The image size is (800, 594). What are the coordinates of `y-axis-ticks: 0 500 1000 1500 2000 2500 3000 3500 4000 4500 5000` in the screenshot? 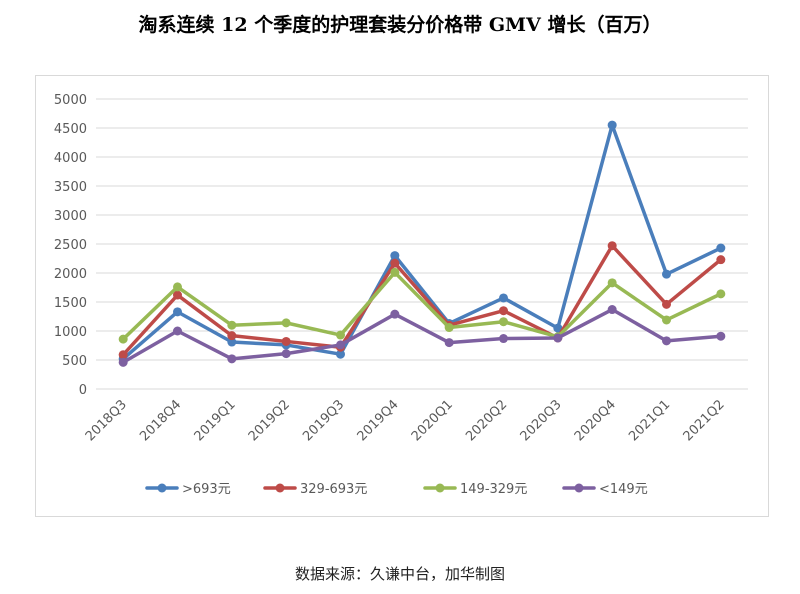 It's located at (70, 245).